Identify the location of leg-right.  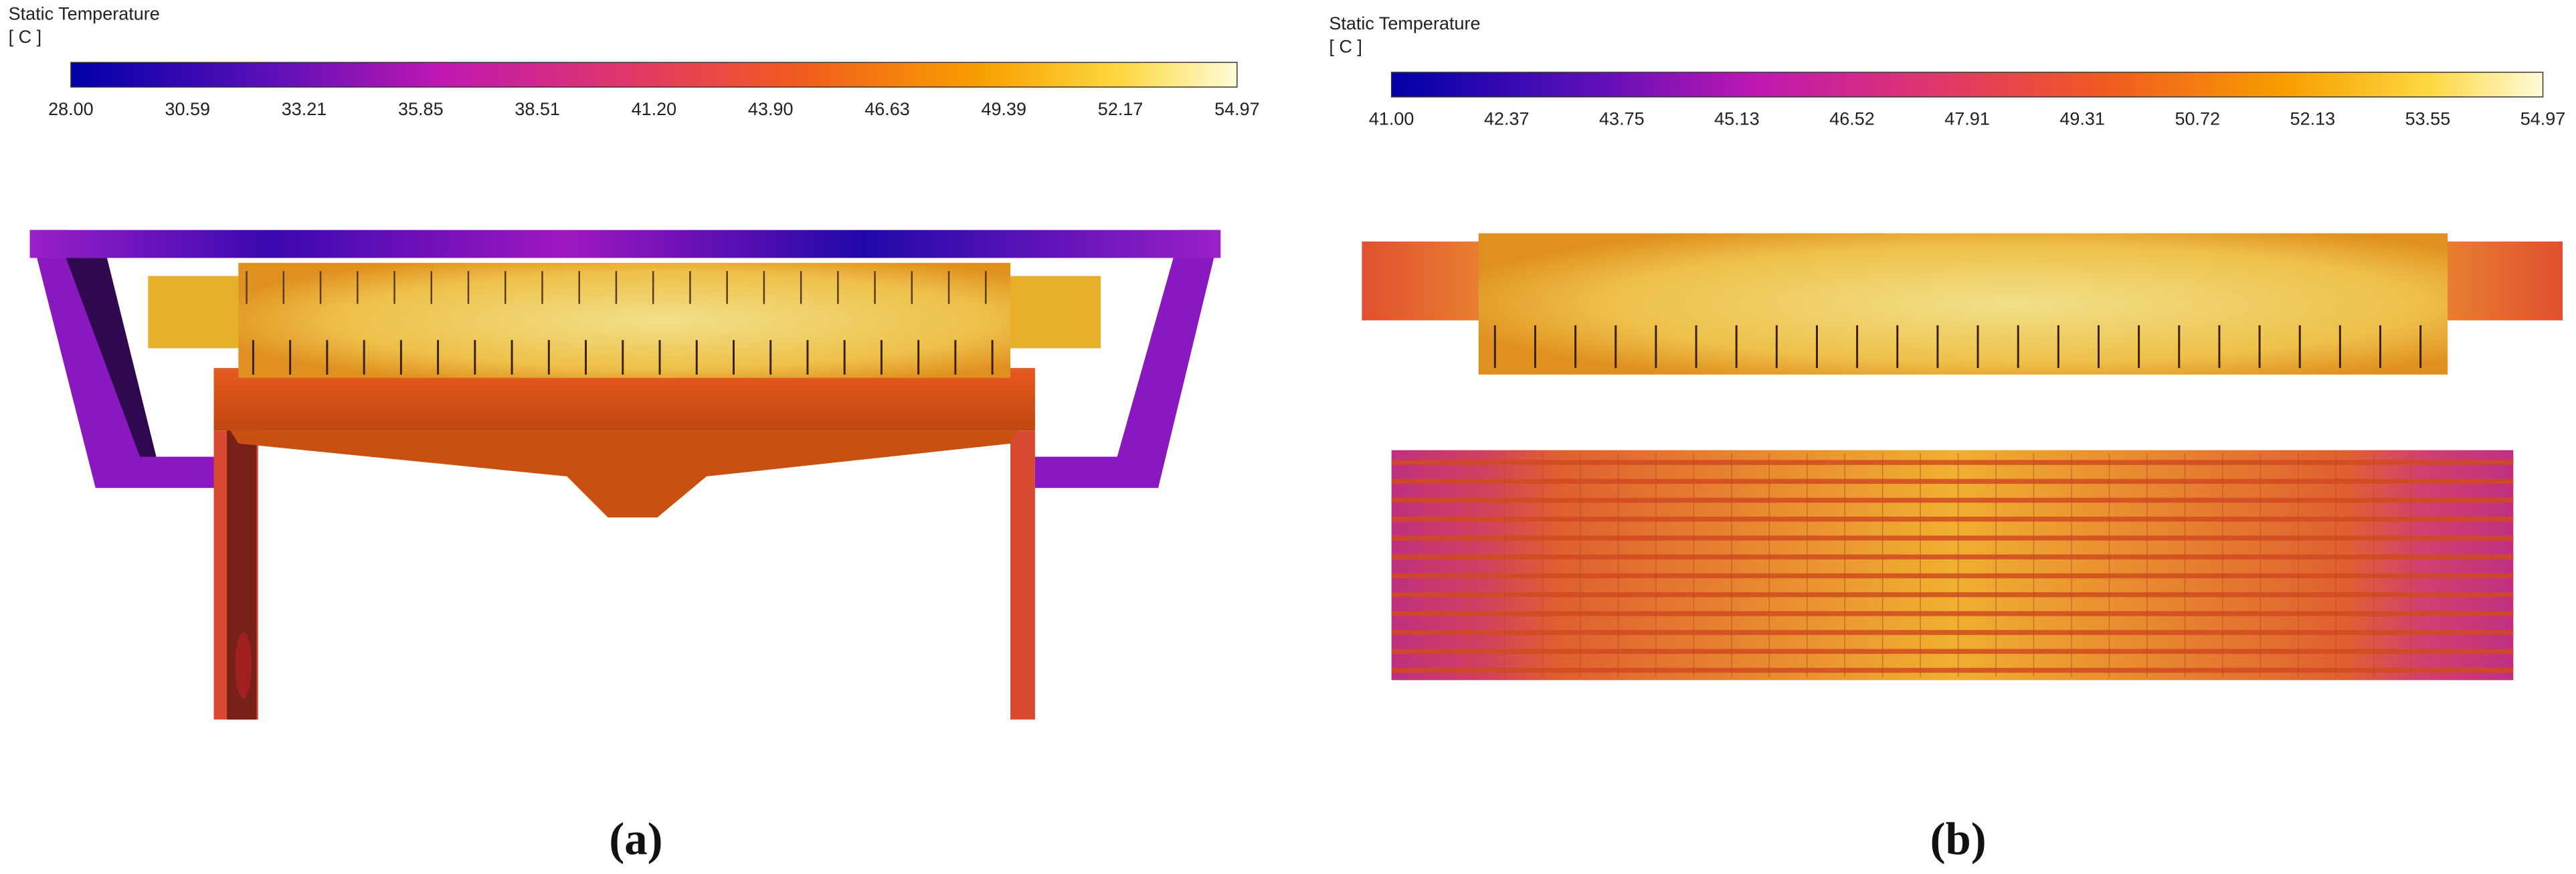
(1022, 575).